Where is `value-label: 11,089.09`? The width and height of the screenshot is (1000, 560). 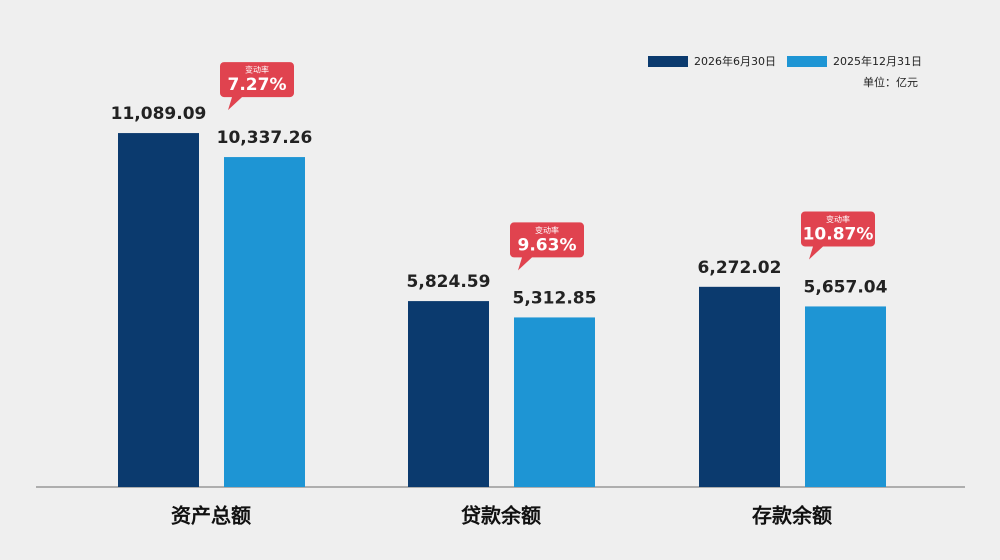
value-label: 11,089.09 is located at coordinates (159, 114).